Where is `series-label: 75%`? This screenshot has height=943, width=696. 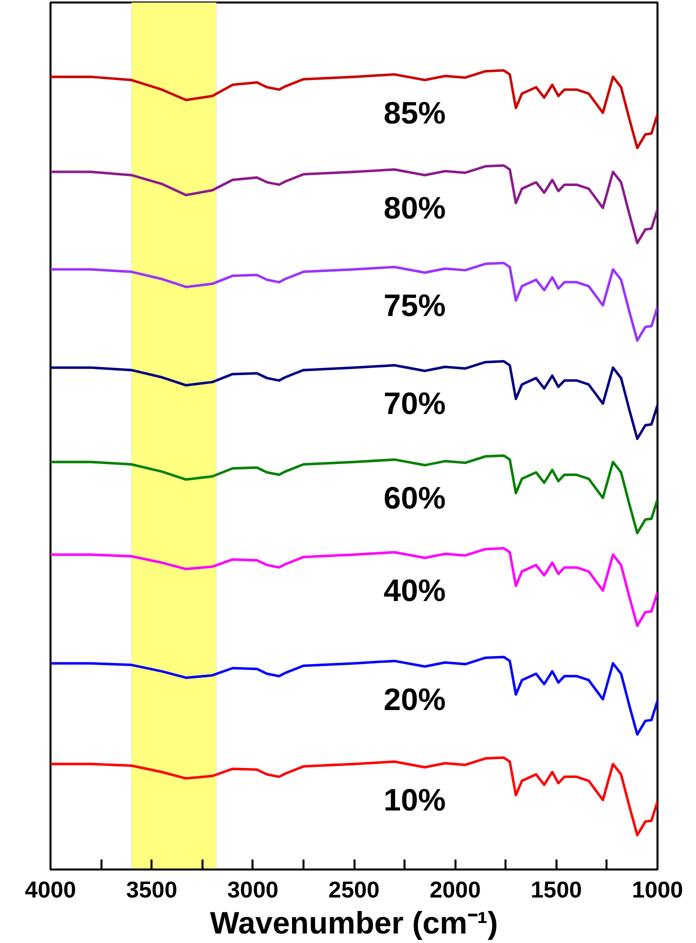 series-label: 75% is located at coordinates (415, 305).